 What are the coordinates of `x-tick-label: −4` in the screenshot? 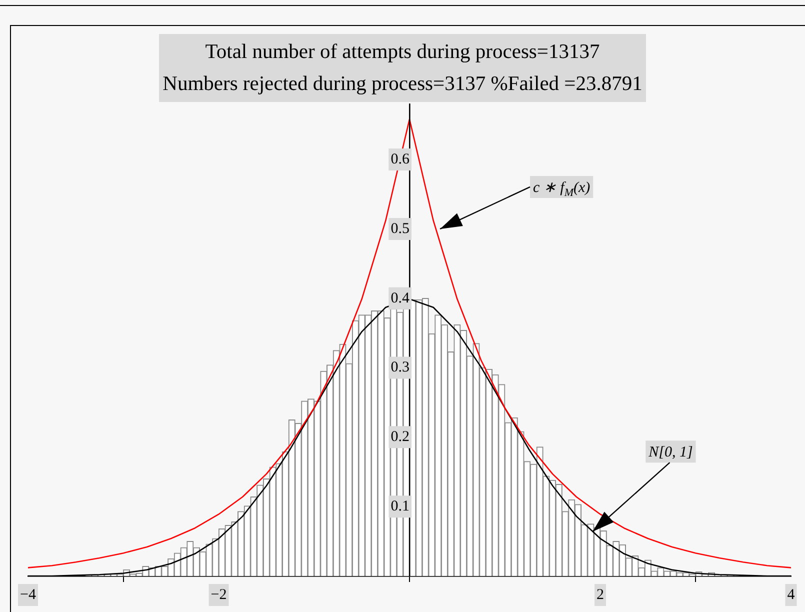 It's located at (28, 594).